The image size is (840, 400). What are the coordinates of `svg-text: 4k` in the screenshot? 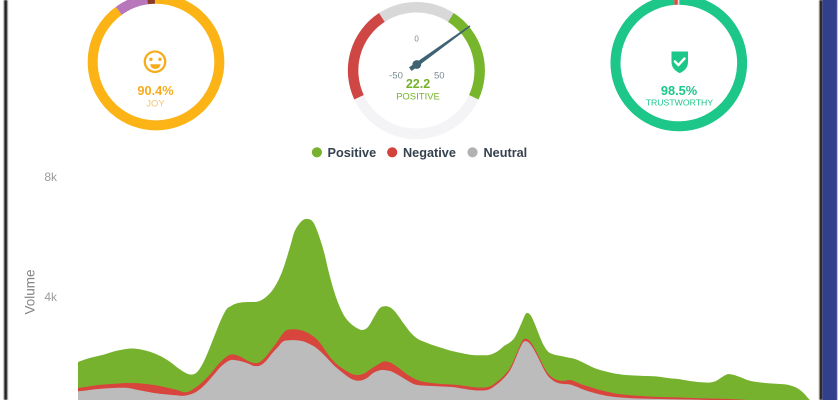 It's located at (51, 297).